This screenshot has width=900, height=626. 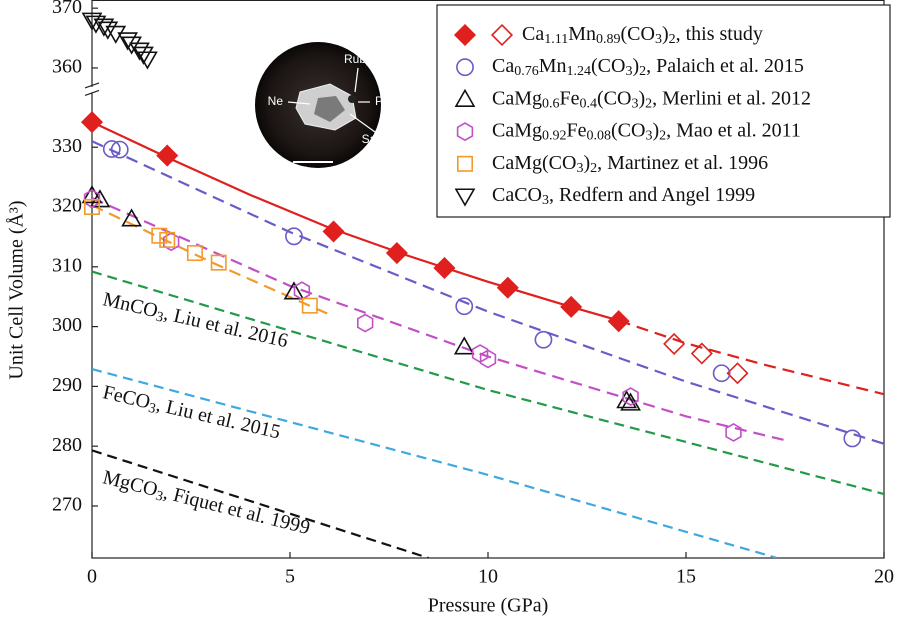 What do you see at coordinates (381, 101) in the screenshot?
I see `inset-label: Pt` at bounding box center [381, 101].